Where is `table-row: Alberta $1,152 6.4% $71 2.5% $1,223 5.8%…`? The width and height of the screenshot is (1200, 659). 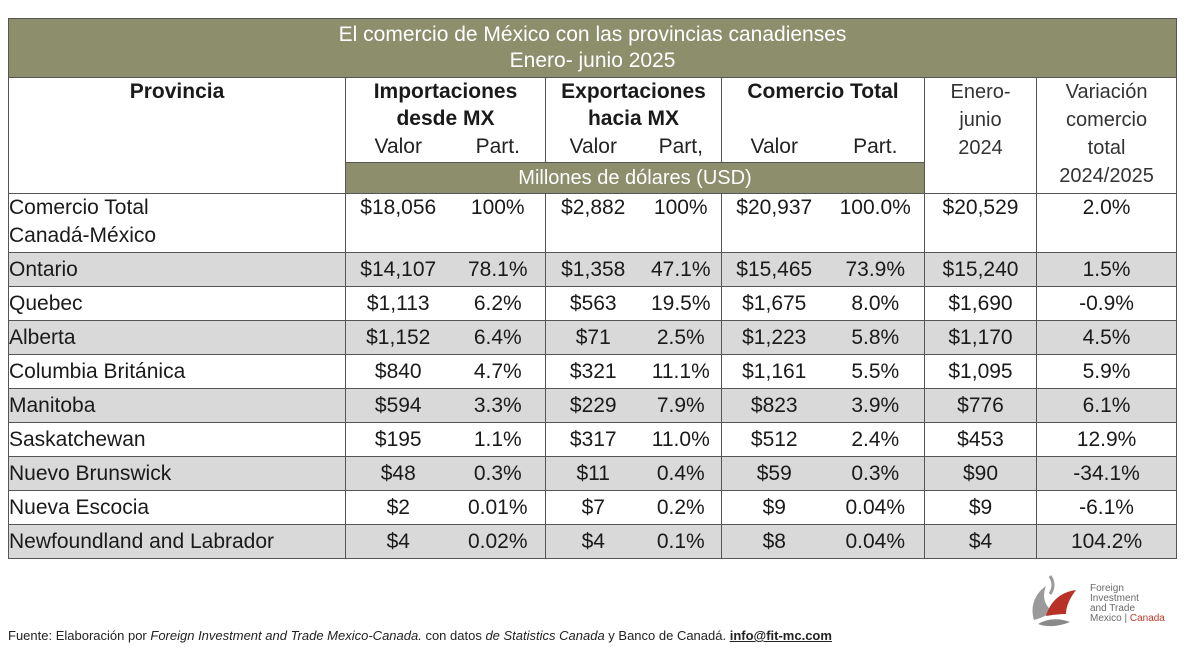 table-row: Alberta $1,152 6.4% $71 2.5% $1,223 5.8%… is located at coordinates (593, 337).